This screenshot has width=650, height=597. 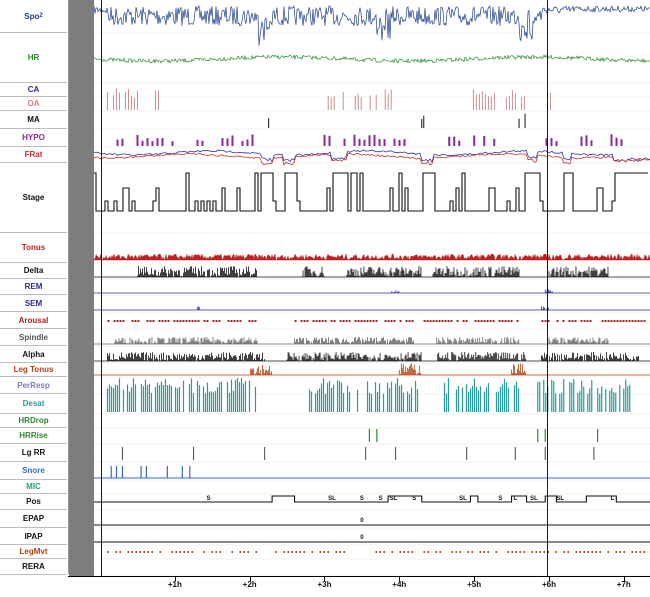 I want to click on channel-label-text: Snore, so click(x=33, y=470).